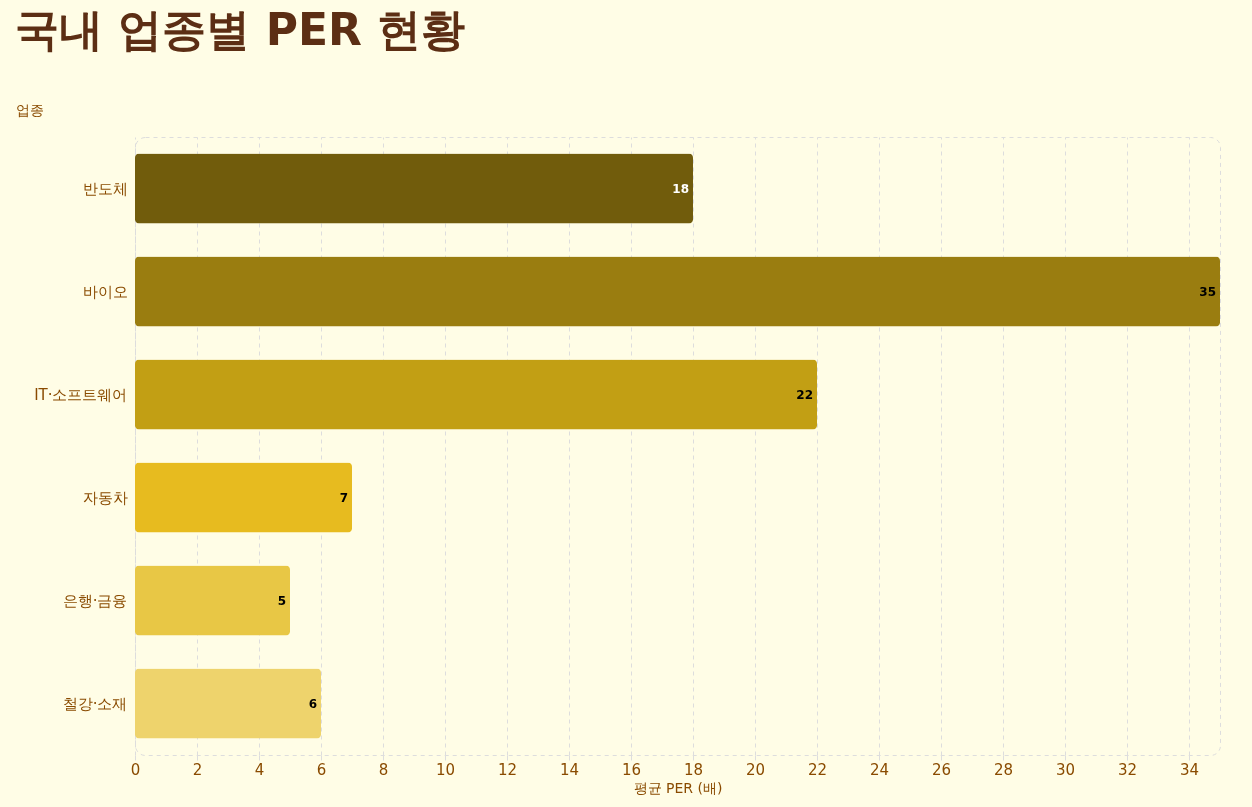 Image resolution: width=1252 pixels, height=807 pixels. What do you see at coordinates (804, 394) in the screenshot?
I see `data-label: 22` at bounding box center [804, 394].